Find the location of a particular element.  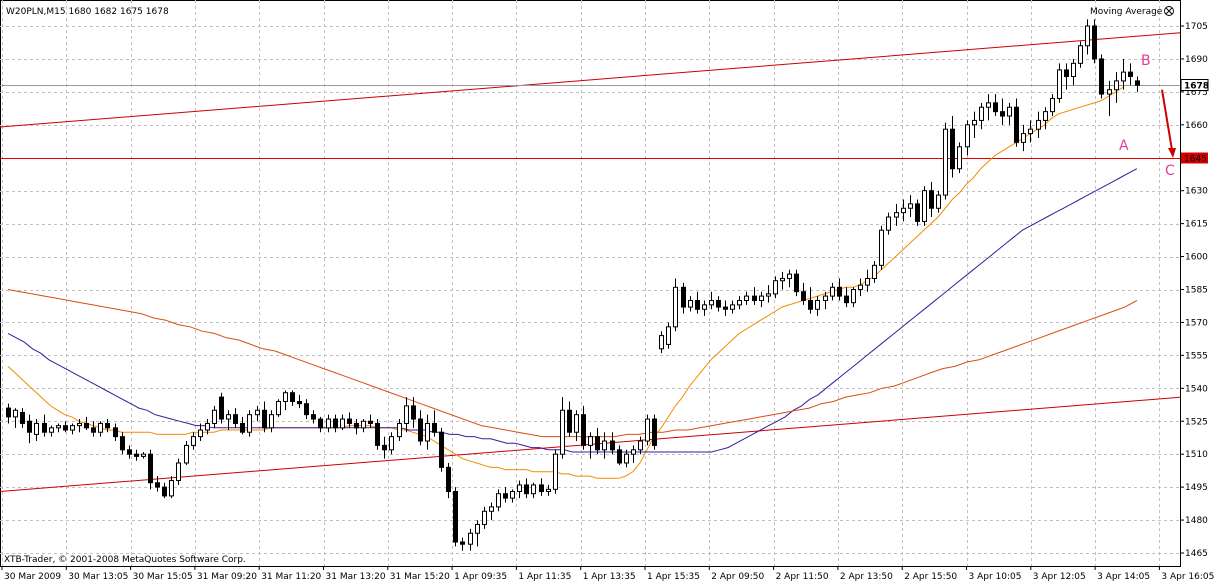

y-tick-label: 1615 is located at coordinates (1196, 225).